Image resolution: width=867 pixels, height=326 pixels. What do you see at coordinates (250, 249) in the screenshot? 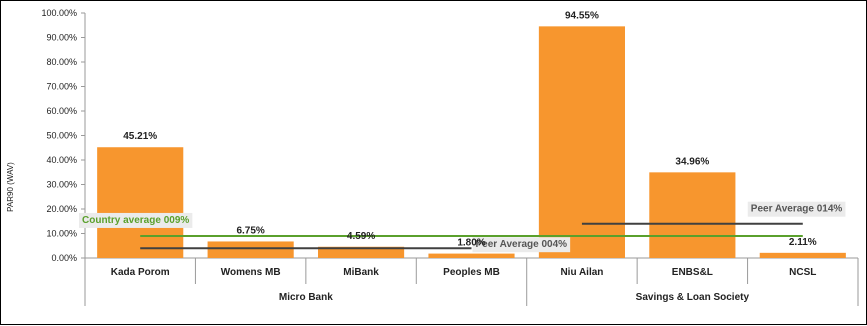
I see `bar-womens-mb` at bounding box center [250, 249].